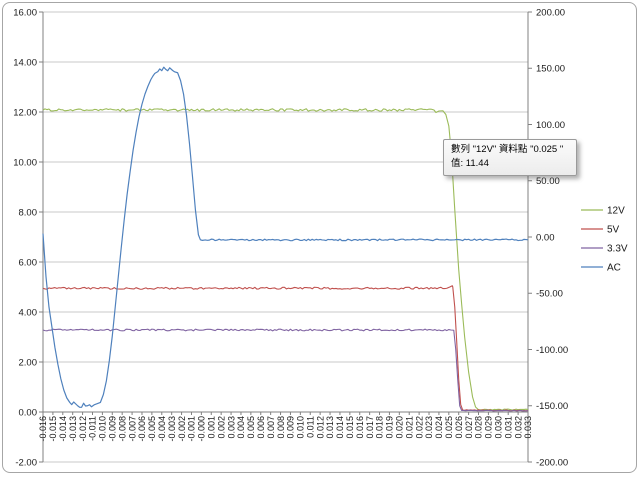  What do you see at coordinates (552, 406) in the screenshot?
I see `y-right-tick-label: -150.00` at bounding box center [552, 406].